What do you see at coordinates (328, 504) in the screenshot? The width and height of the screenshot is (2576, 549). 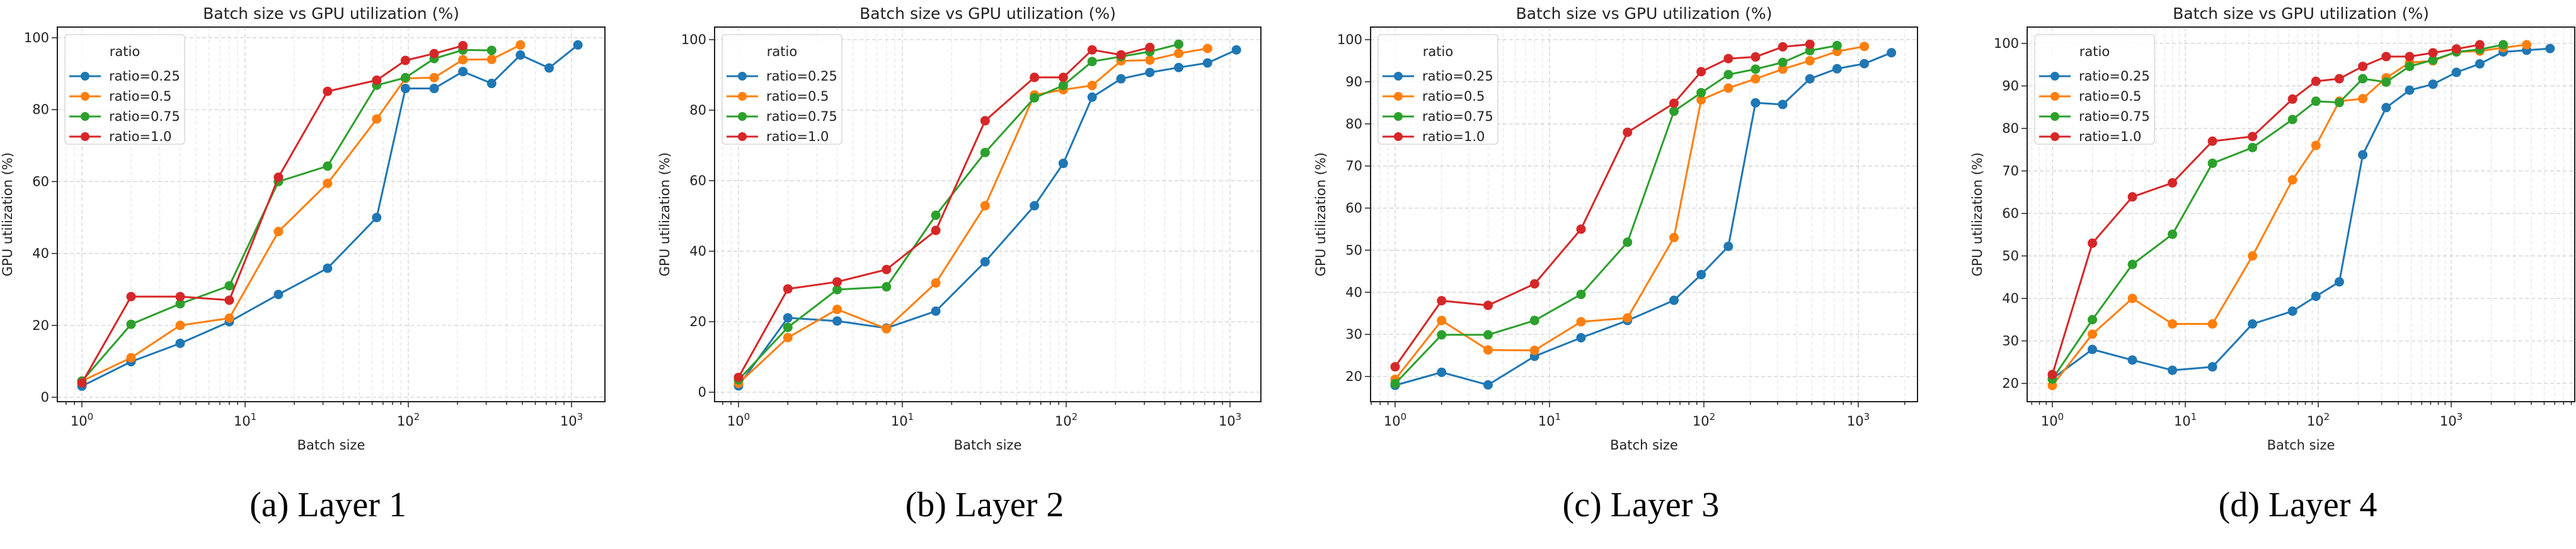 I see `subfigure-caption: (a) Layer 1` at bounding box center [328, 504].